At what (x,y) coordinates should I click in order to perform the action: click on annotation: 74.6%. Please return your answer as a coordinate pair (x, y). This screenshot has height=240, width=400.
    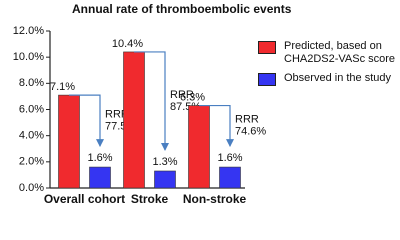
    Looking at the image, I should click on (250, 132).